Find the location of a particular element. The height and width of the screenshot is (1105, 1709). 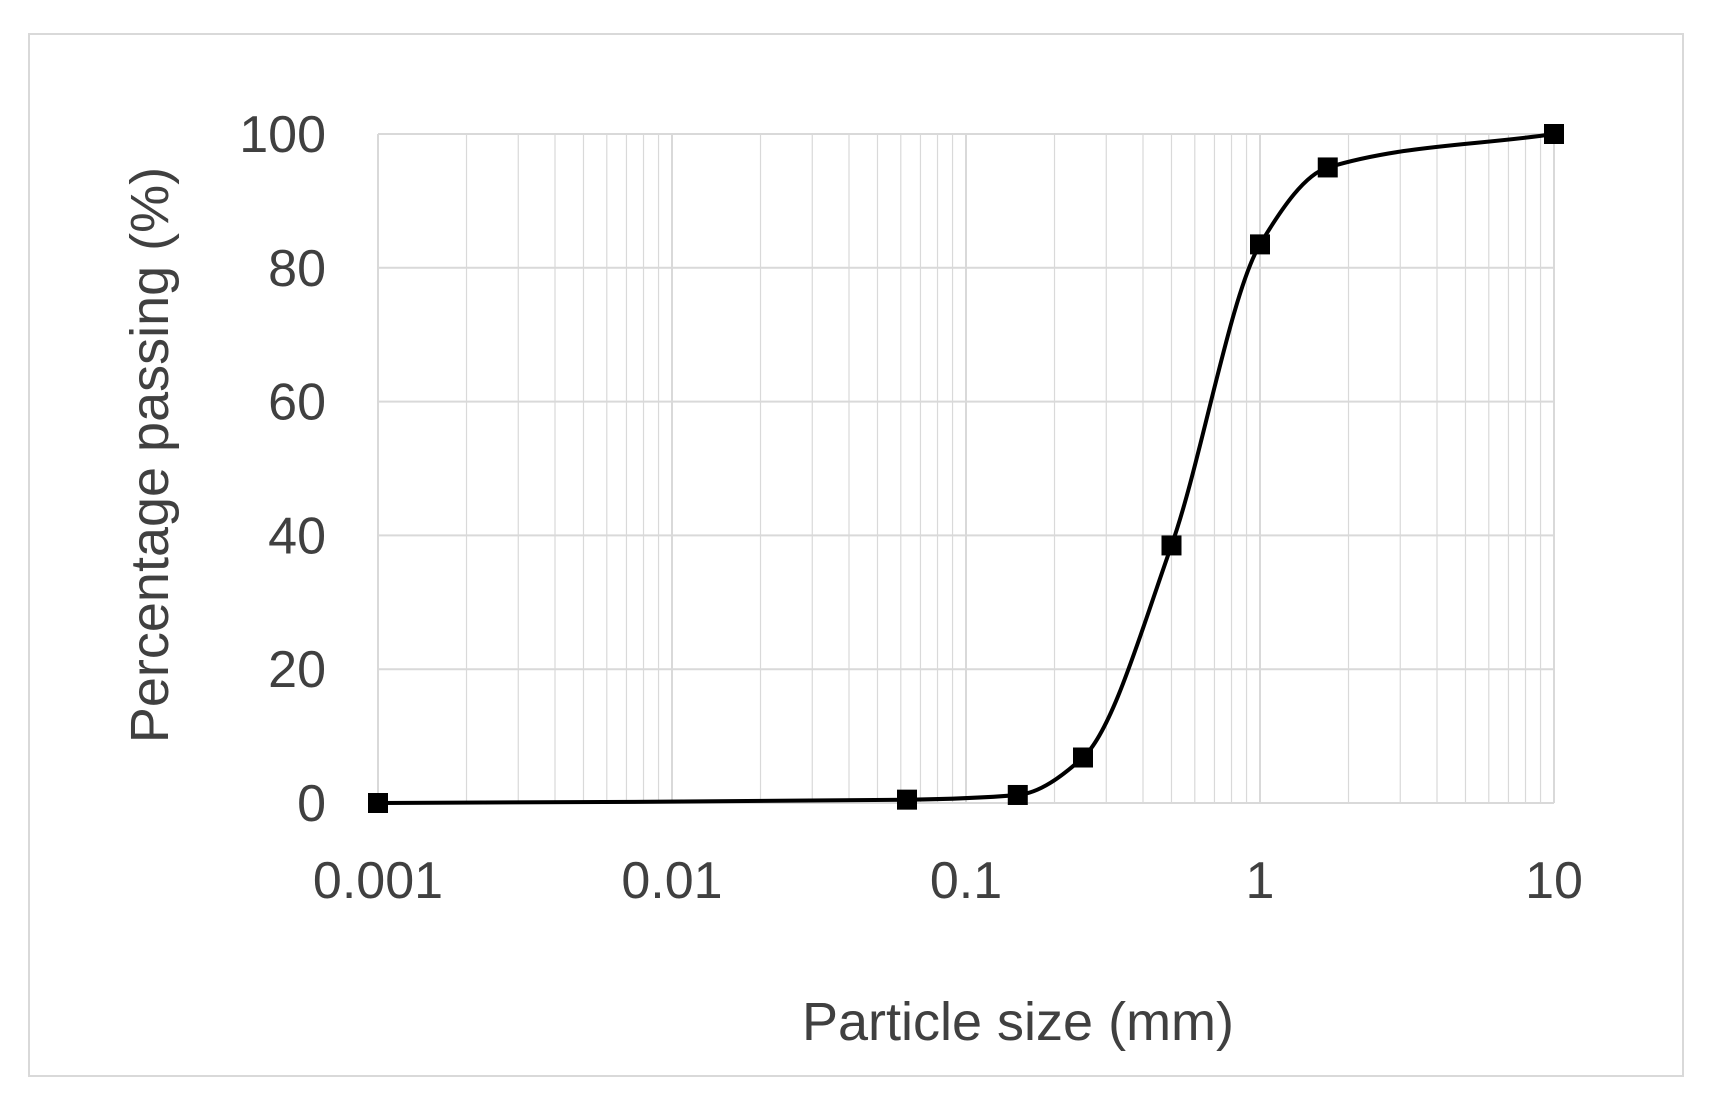

y-axis-title: Percentage passing (%) is located at coordinates (150, 455).